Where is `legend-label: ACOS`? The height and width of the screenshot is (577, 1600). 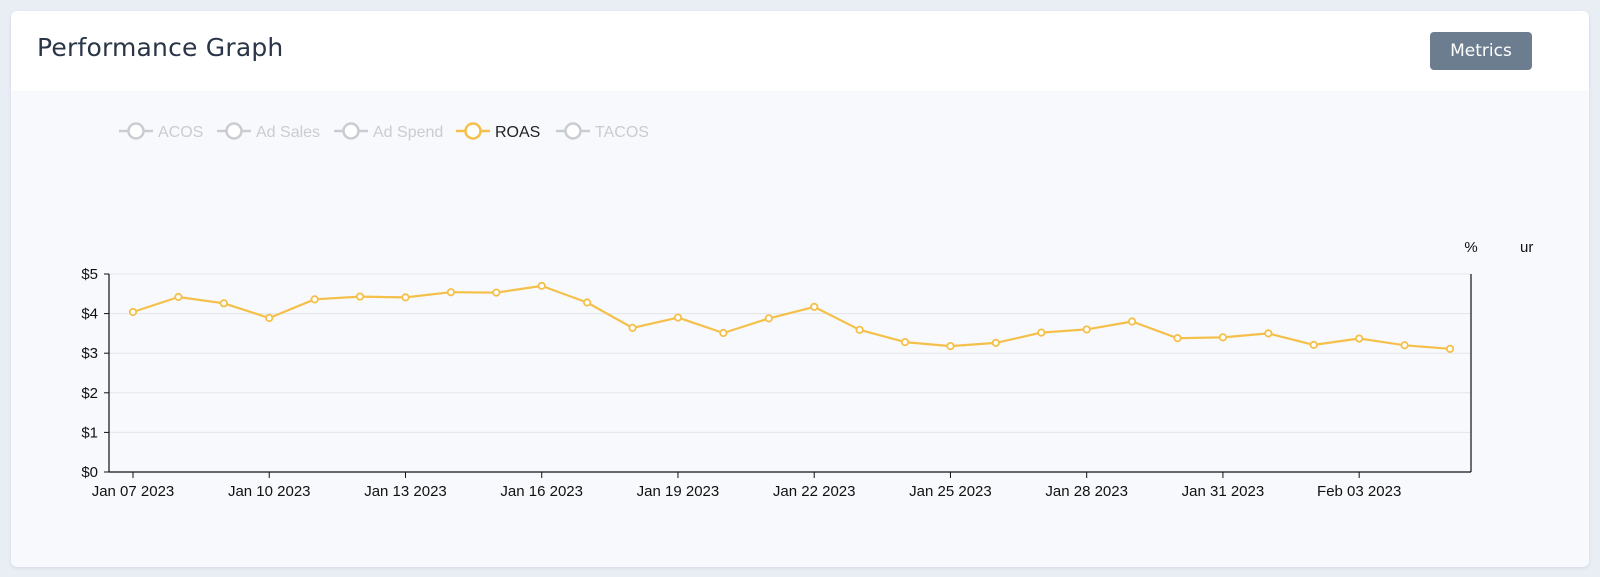 legend-label: ACOS is located at coordinates (180, 132).